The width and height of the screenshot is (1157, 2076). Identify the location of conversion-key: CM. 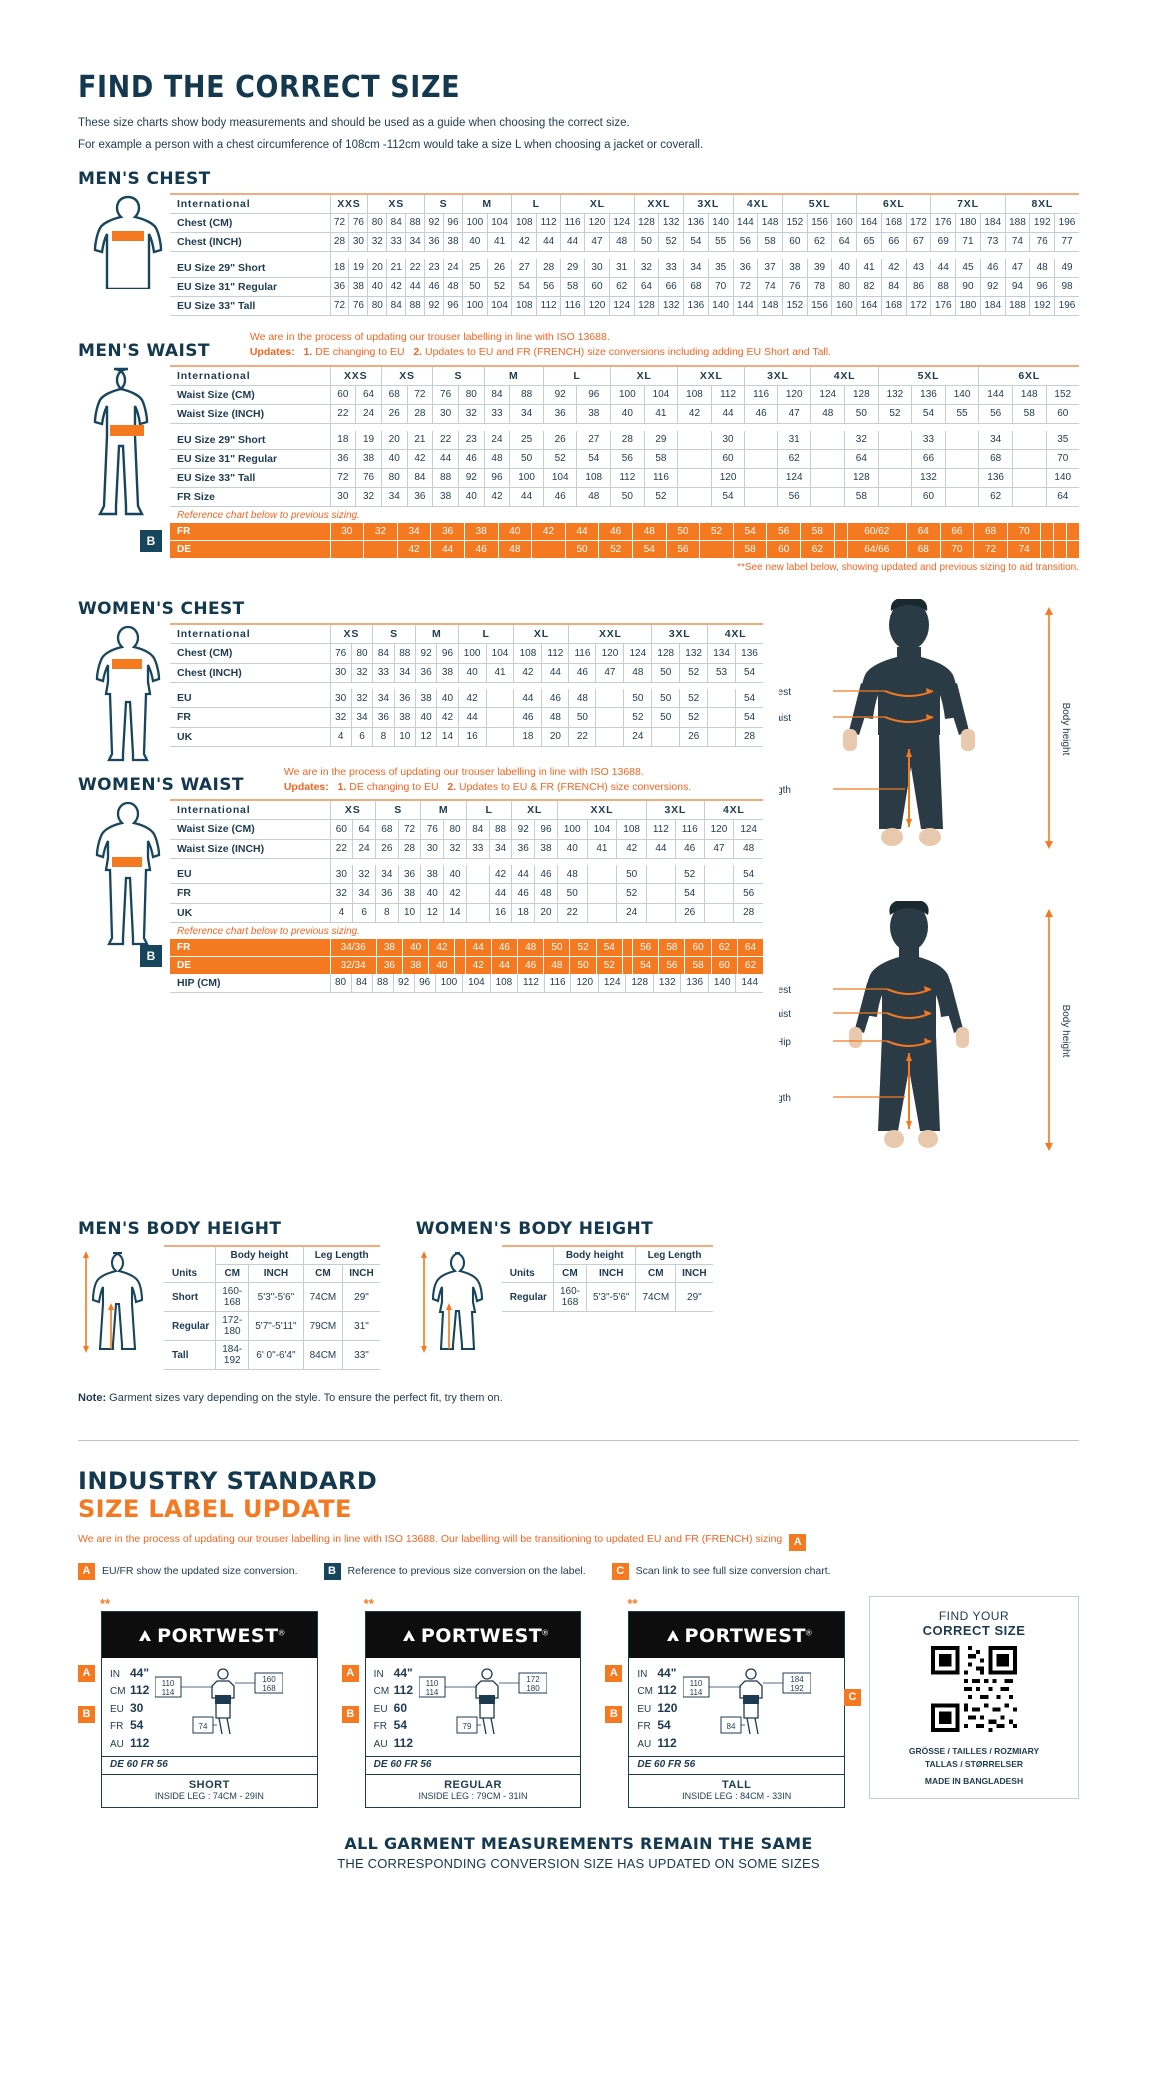
(645, 1692).